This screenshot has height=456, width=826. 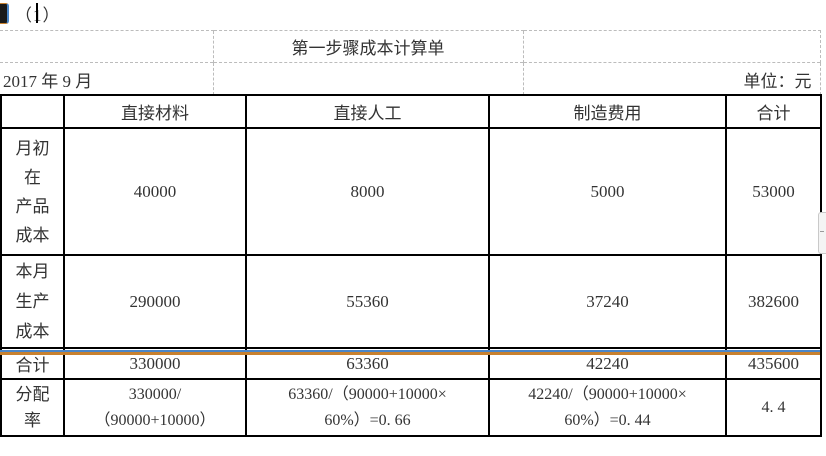 I want to click on row-label: 月初 在 产品 成本, so click(x=32, y=191).